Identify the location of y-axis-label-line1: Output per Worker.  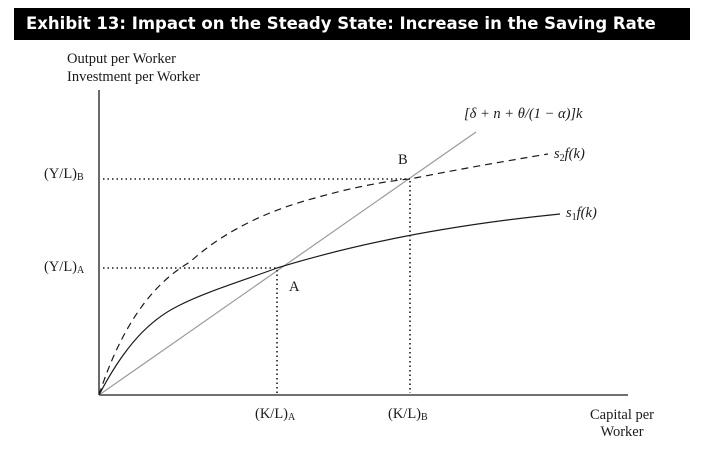
(121, 59).